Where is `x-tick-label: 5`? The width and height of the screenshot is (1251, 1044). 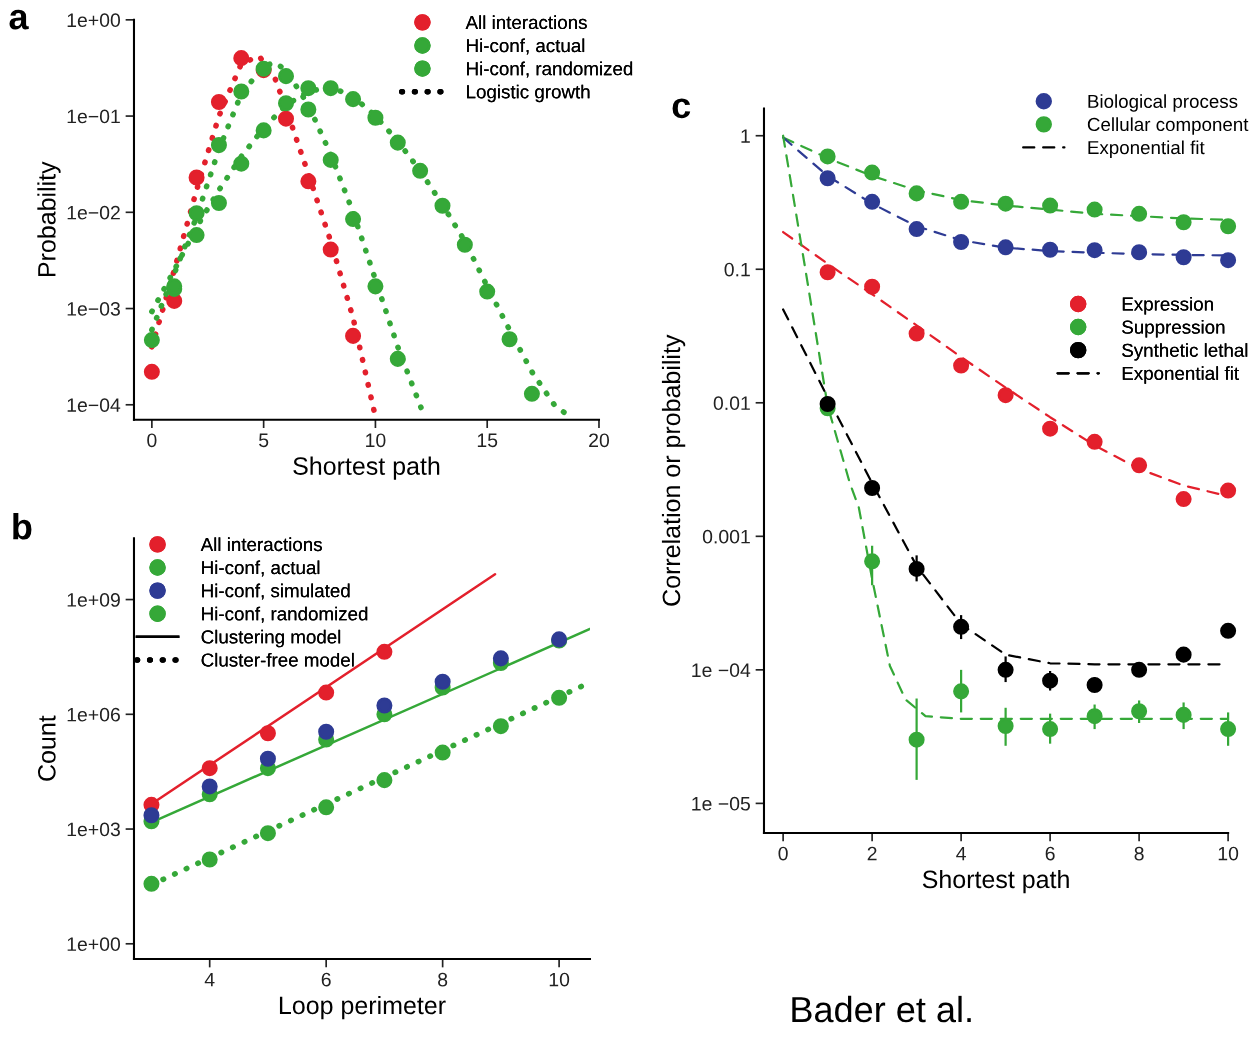 x-tick-label: 5 is located at coordinates (264, 440).